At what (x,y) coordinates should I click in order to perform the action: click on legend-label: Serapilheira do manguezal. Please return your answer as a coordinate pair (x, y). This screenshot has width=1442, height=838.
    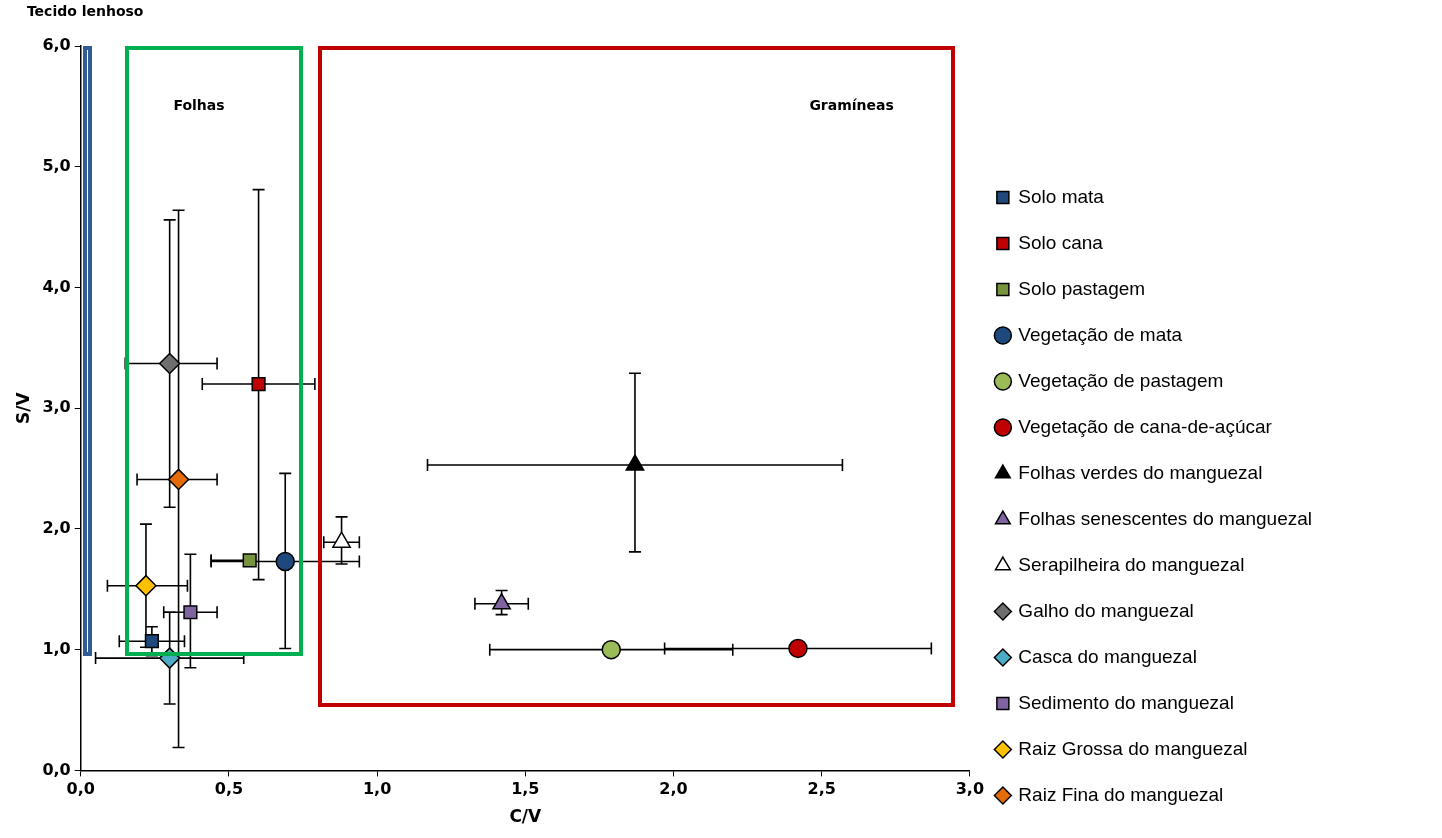
    Looking at the image, I should click on (1131, 564).